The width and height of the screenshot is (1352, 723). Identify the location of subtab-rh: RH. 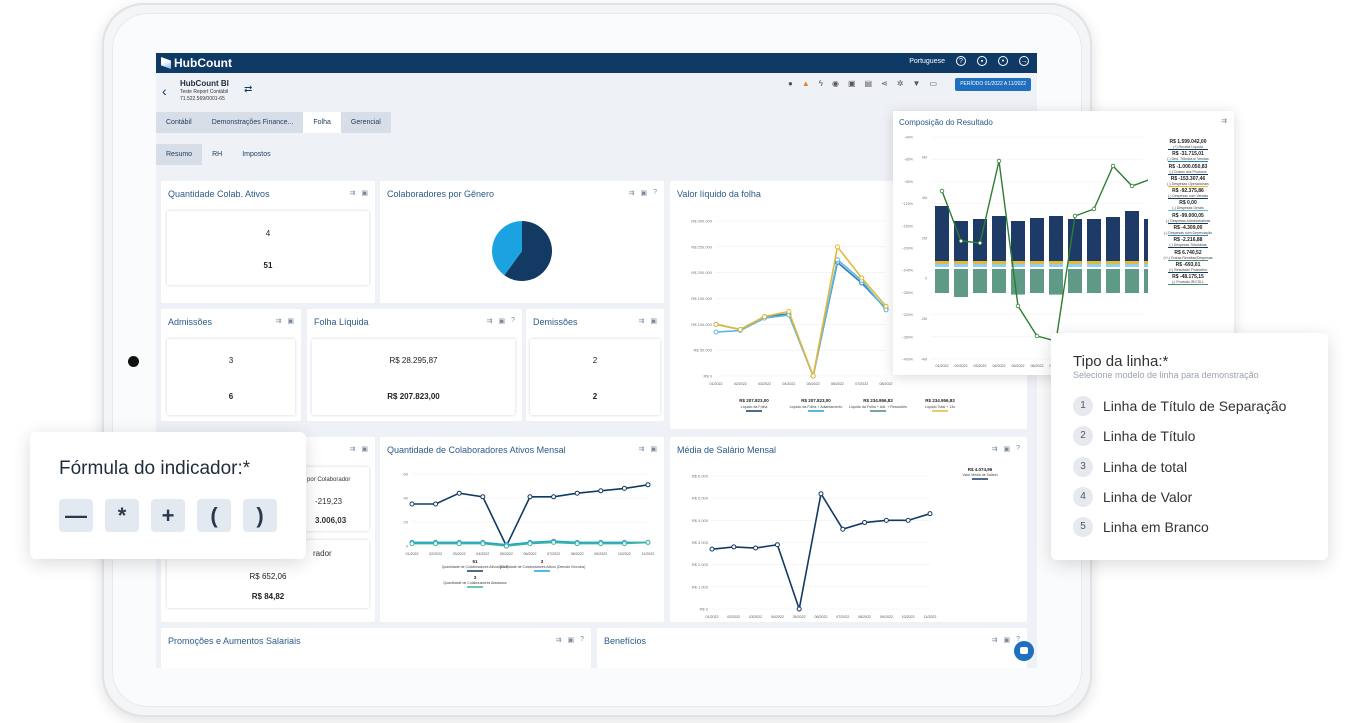
(217, 154).